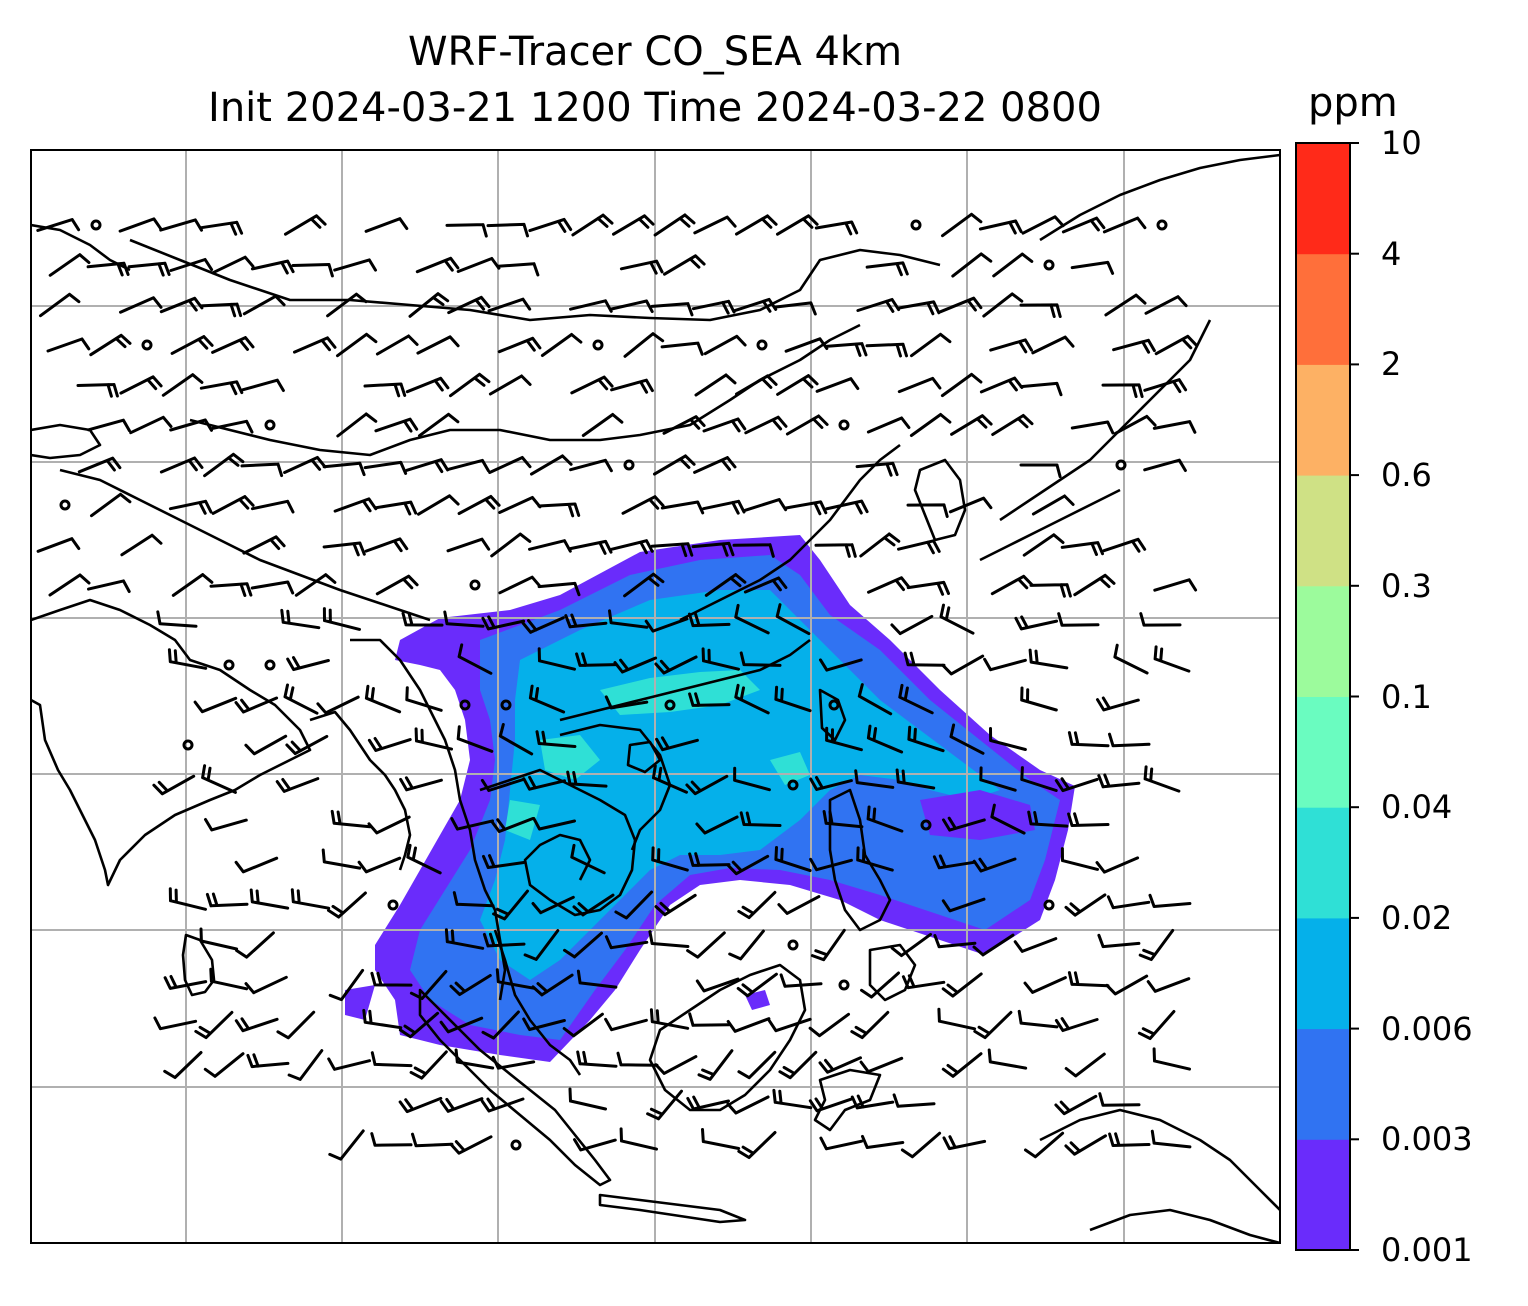  What do you see at coordinates (1391, 253) in the screenshot?
I see `colorbar-tick-label: 4` at bounding box center [1391, 253].